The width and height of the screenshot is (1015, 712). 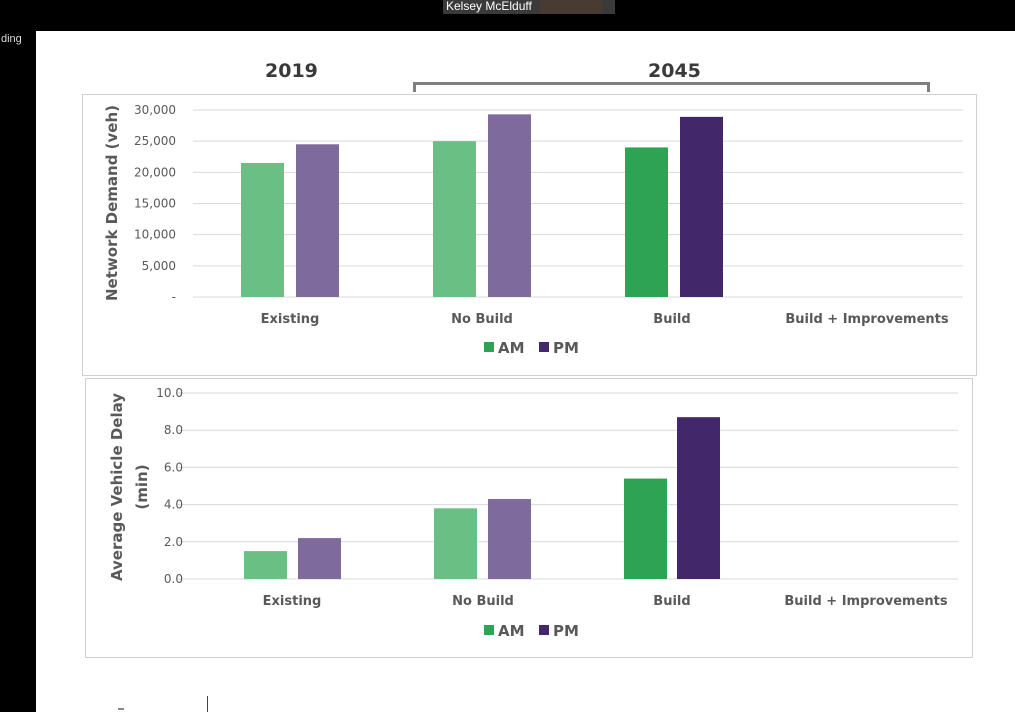 What do you see at coordinates (207, 704) in the screenshot?
I see `text-cursor` at bounding box center [207, 704].